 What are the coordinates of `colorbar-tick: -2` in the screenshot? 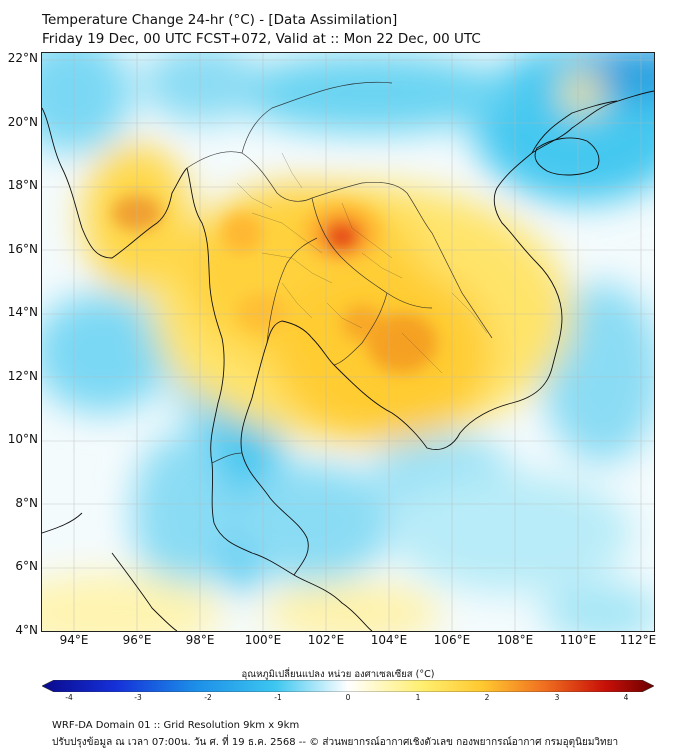 It's located at (208, 697).